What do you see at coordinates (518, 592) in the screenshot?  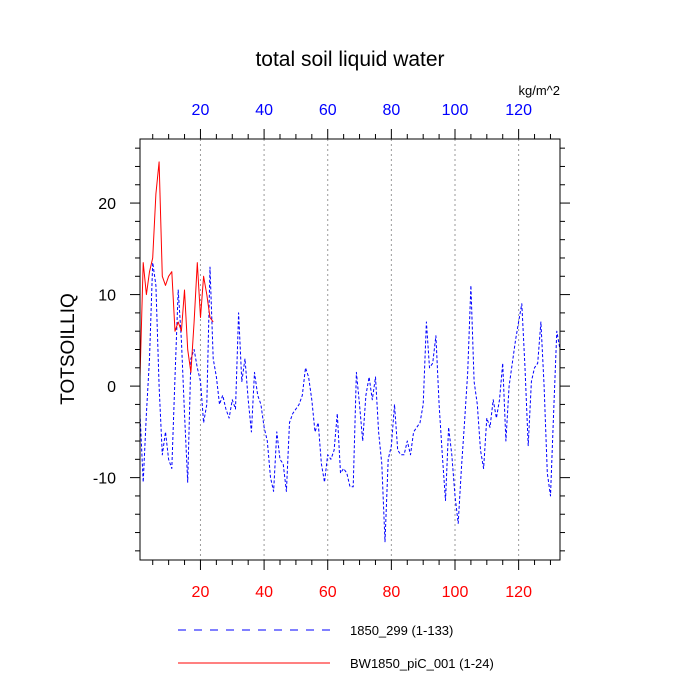 I see `x-tick-label: 120` at bounding box center [518, 592].